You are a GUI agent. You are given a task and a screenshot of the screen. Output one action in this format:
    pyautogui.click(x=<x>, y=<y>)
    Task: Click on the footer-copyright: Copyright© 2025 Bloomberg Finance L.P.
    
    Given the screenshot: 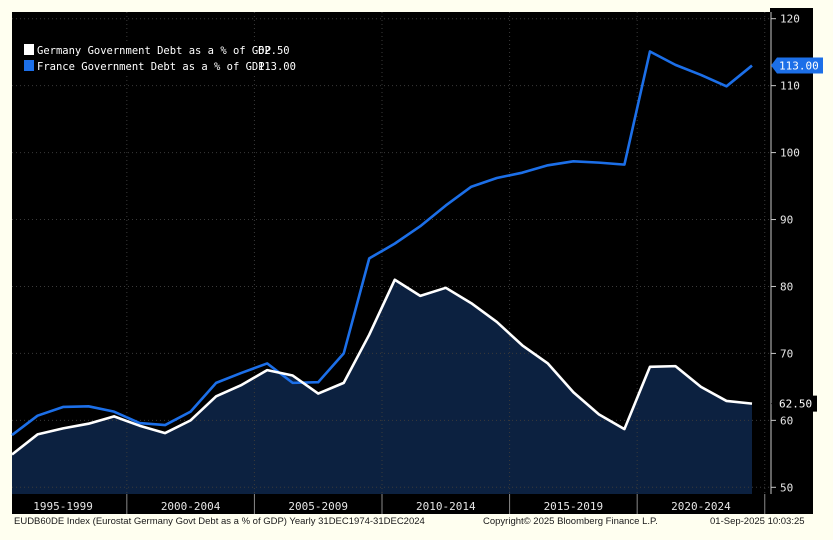 What is the action you would take?
    pyautogui.click(x=570, y=521)
    